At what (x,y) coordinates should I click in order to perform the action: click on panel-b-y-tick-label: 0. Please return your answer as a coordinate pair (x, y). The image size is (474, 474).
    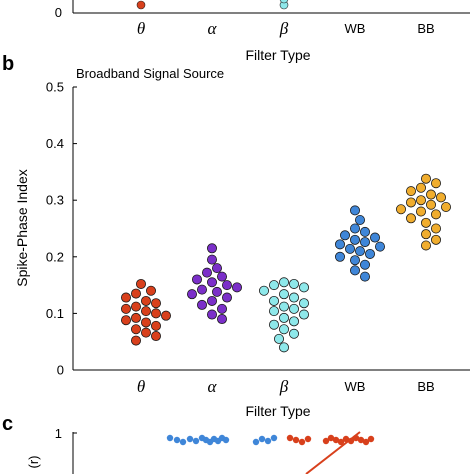
    Looking at the image, I should click on (60, 370).